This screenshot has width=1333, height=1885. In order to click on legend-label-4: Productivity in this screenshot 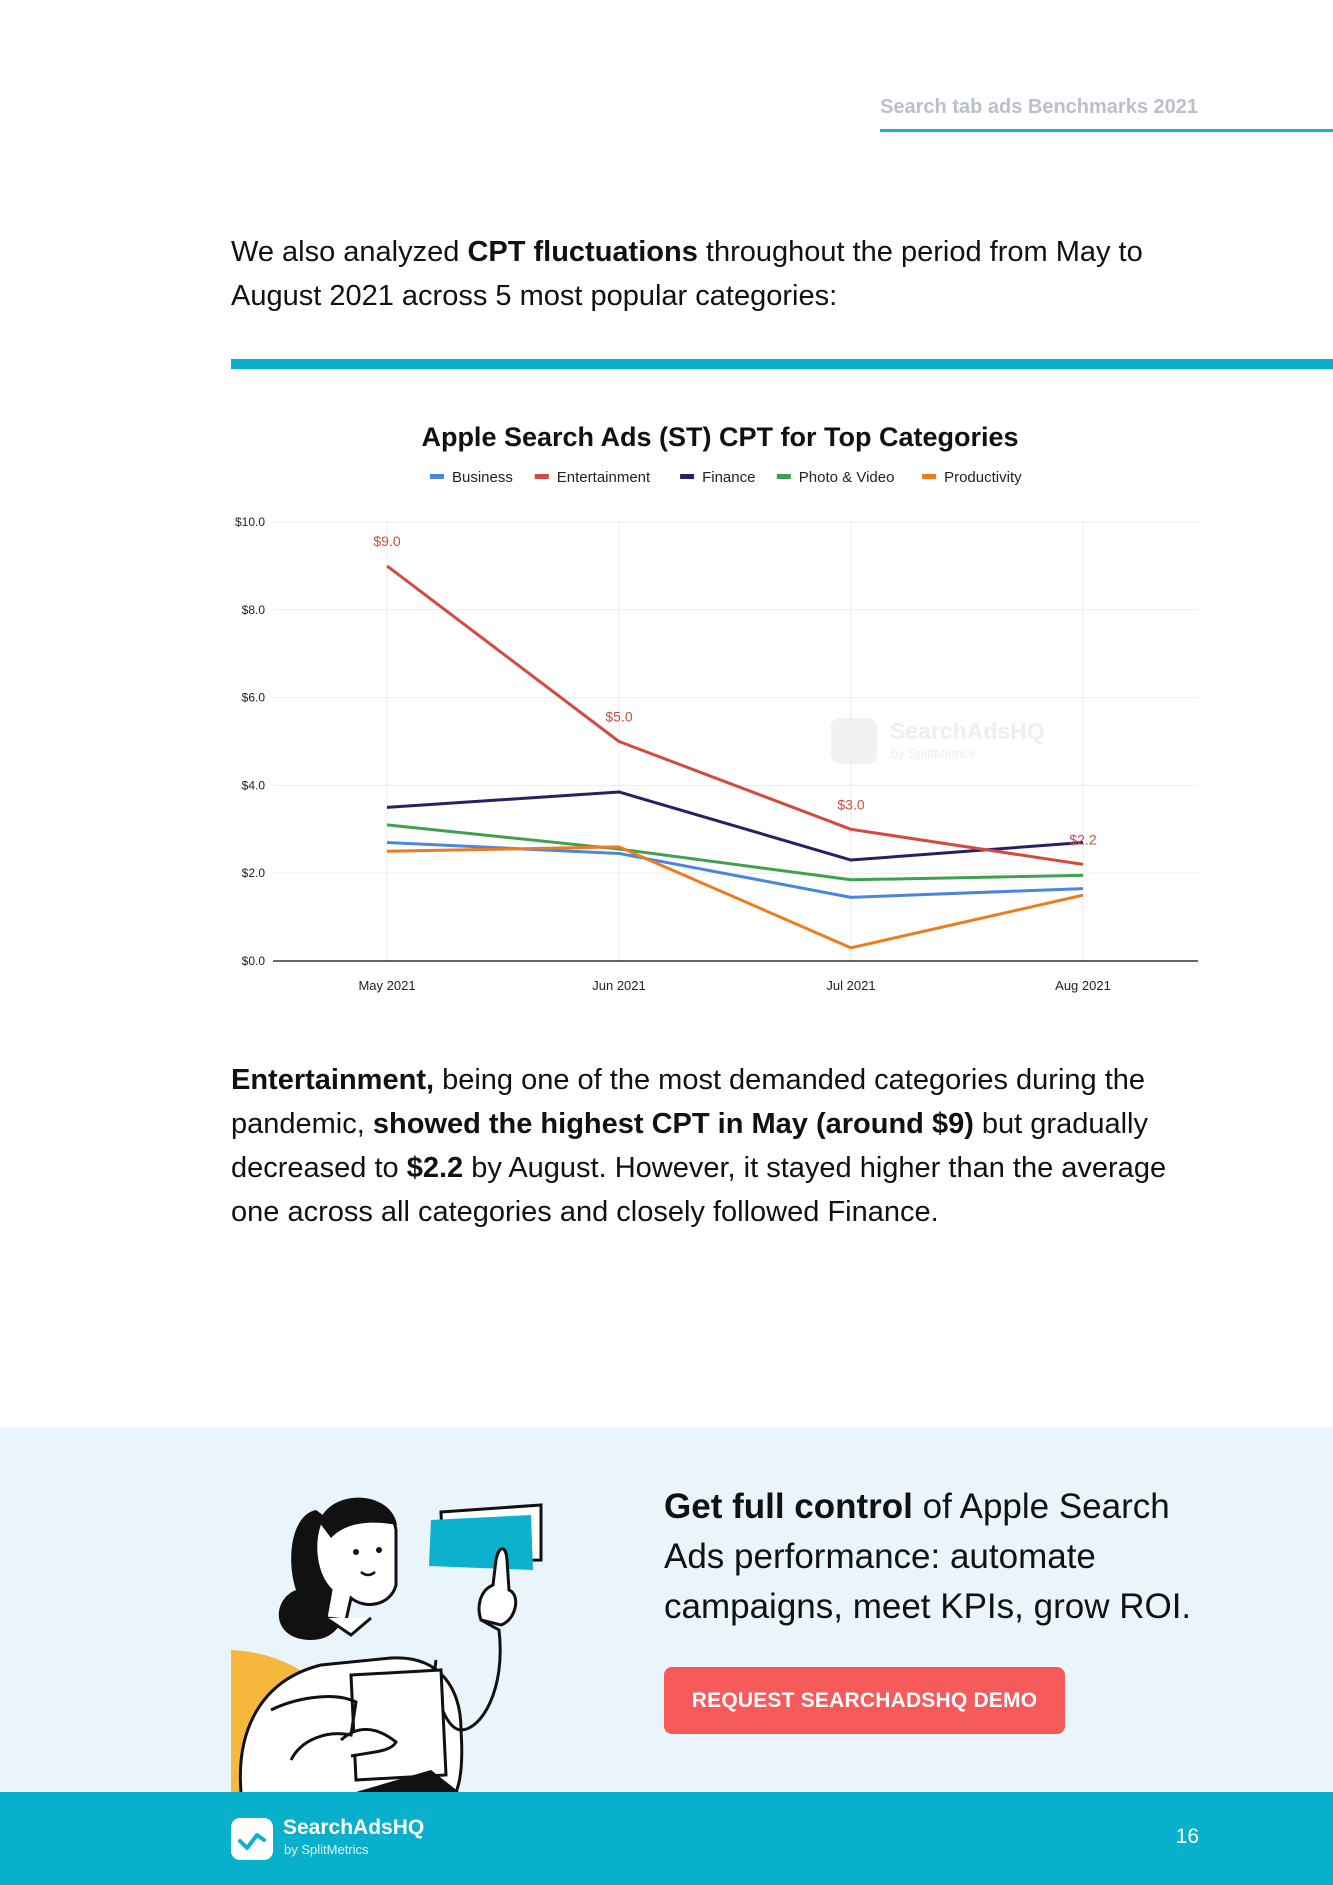, I will do `click(983, 477)`.